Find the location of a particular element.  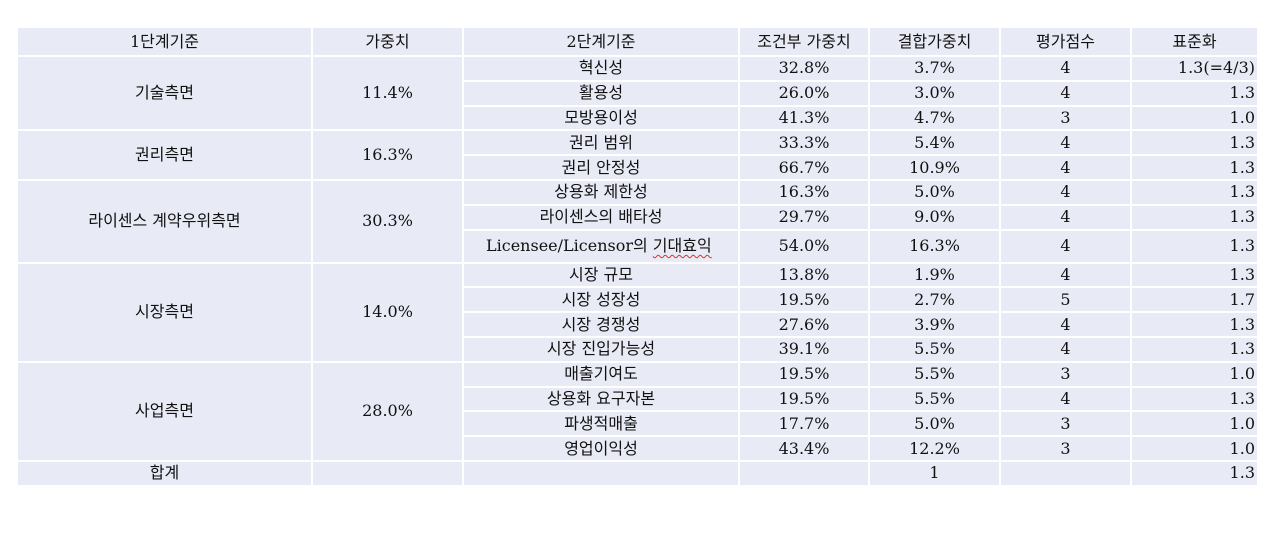

criterion-cell: 모방용이성 is located at coordinates (601, 118).